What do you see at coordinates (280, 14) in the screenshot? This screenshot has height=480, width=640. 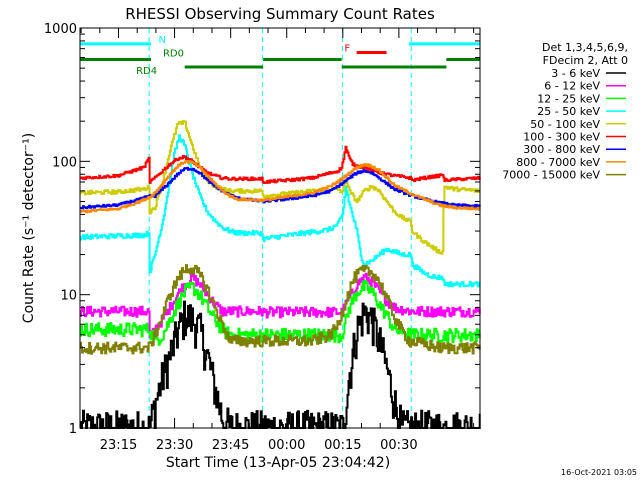 I see `chart-title: RHESSI Observing Summary Count Rates` at bounding box center [280, 14].